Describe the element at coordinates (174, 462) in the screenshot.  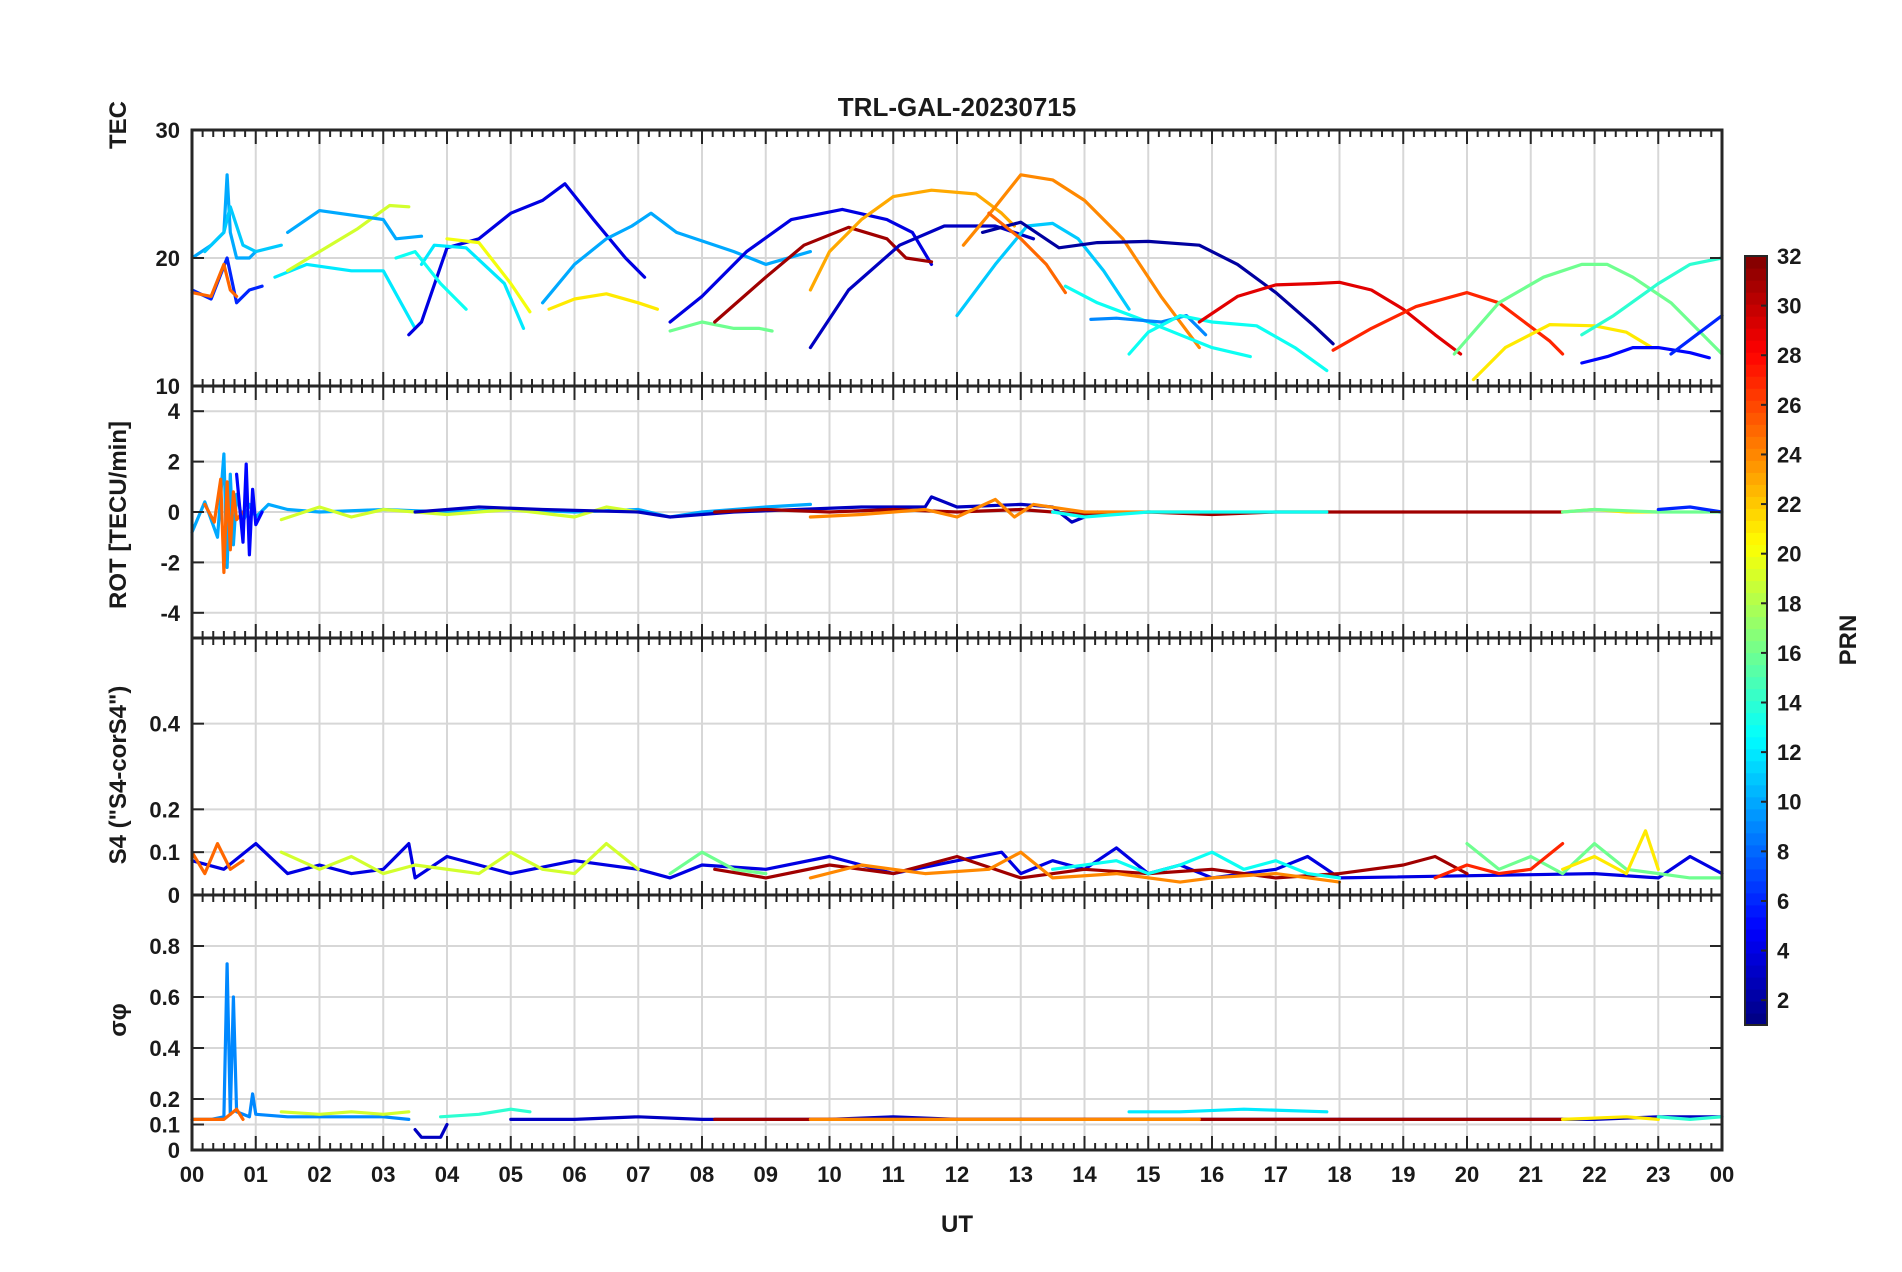
I see `y-tick-label: 2` at that location.